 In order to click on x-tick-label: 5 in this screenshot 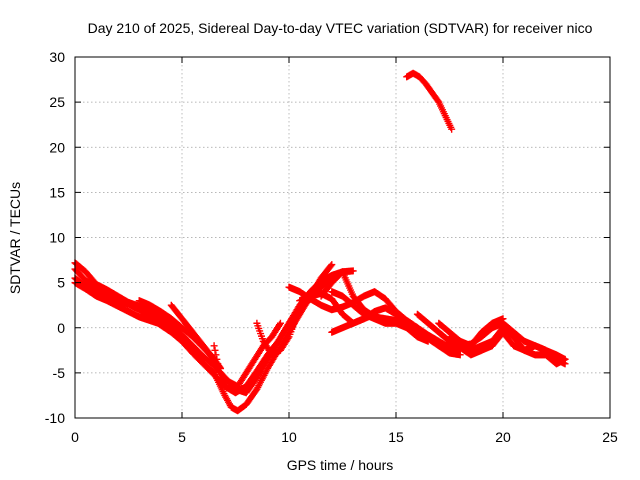, I will do `click(182, 437)`.